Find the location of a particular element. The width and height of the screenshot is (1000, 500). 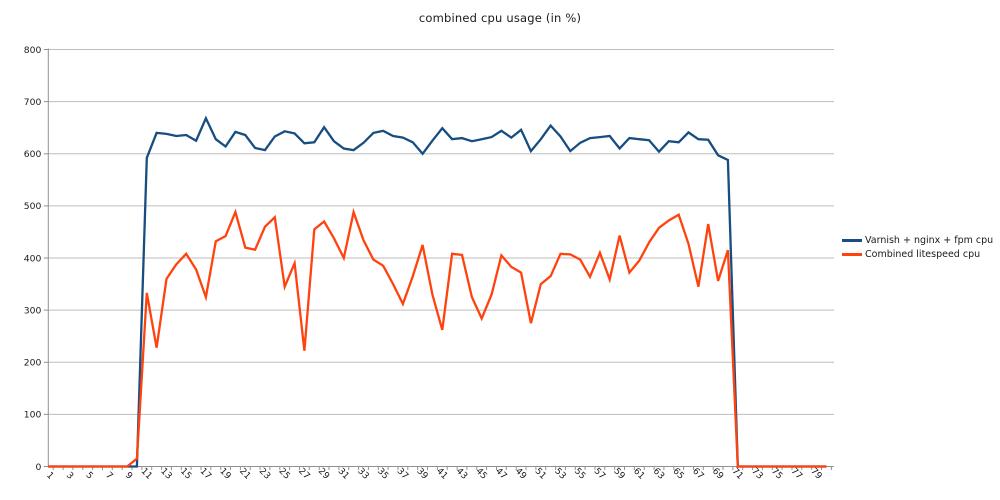

y-tick-label: 100 is located at coordinates (33, 415).